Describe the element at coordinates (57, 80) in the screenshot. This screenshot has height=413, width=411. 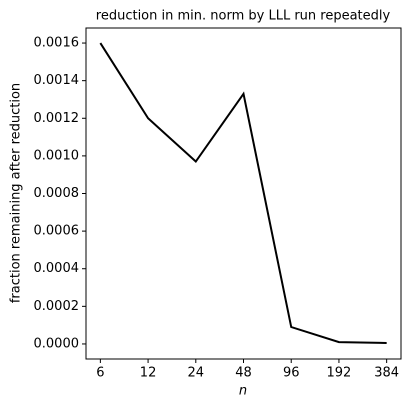
I see `y-tick-label: 0.0014` at that location.